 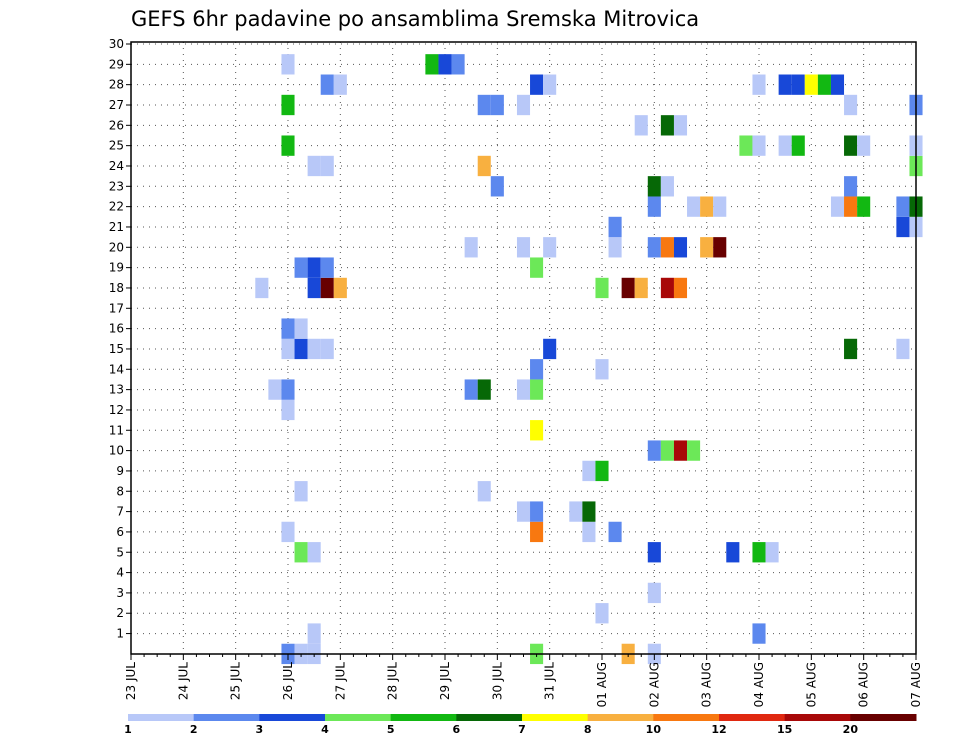 I want to click on colorbar-tick-label: 8, so click(x=588, y=729).